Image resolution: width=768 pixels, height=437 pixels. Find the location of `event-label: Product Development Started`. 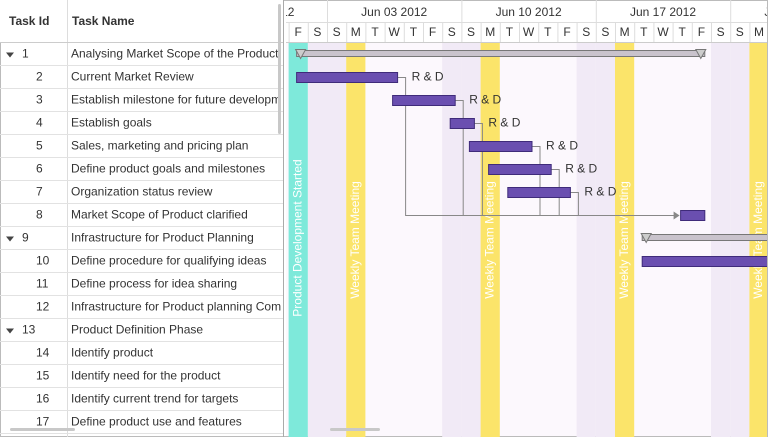

event-label: Product Development Started is located at coordinates (297, 237).